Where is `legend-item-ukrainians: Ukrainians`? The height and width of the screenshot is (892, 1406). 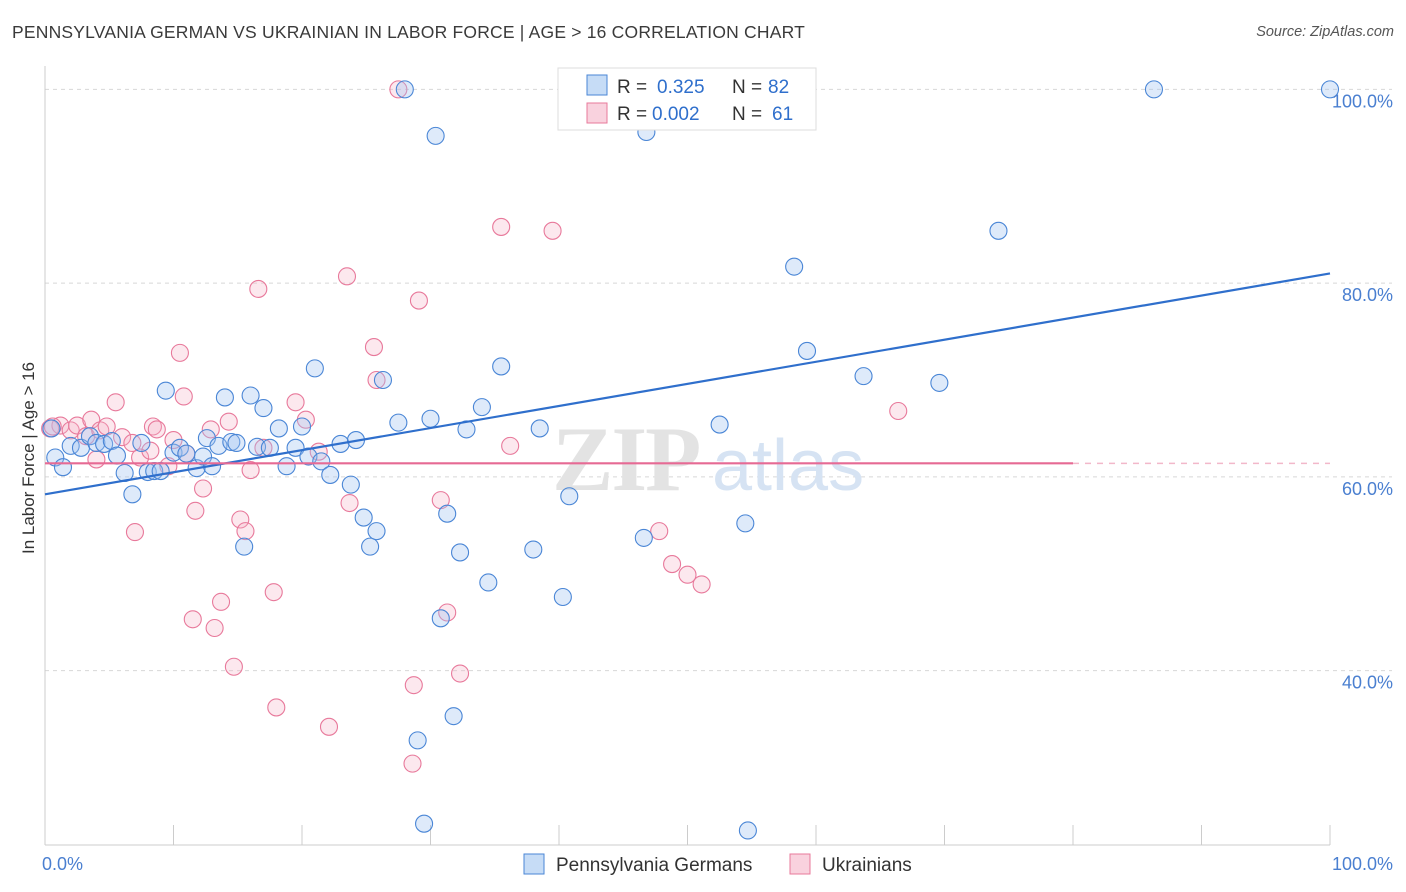 legend-item-ukrainians: Ukrainians is located at coordinates (850, 864).